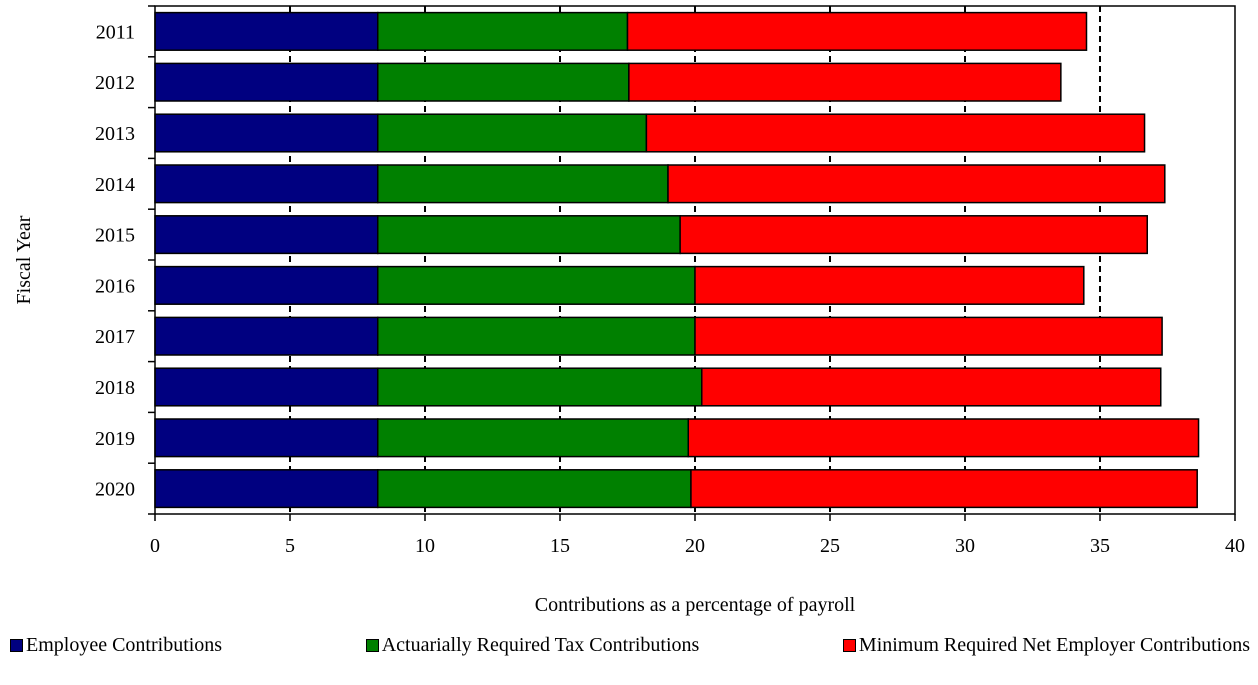 The width and height of the screenshot is (1258, 685). Describe the element at coordinates (425, 546) in the screenshot. I see `x-tick-label-10: 10` at that location.